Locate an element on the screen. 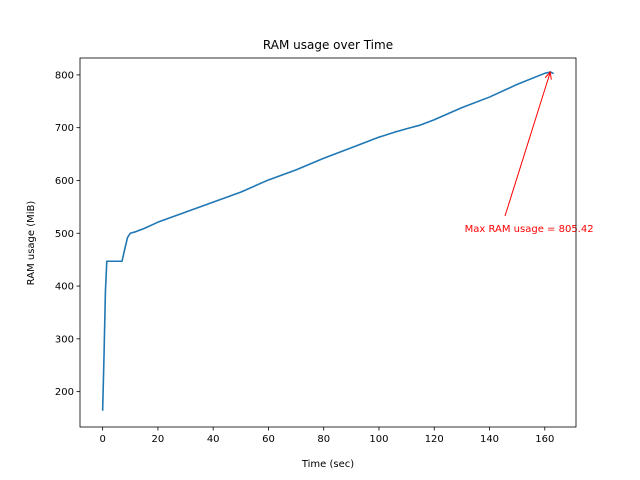 Image resolution: width=640 pixels, height=480 pixels. annotation-text: Max RAM usage = 805.42 is located at coordinates (529, 229).